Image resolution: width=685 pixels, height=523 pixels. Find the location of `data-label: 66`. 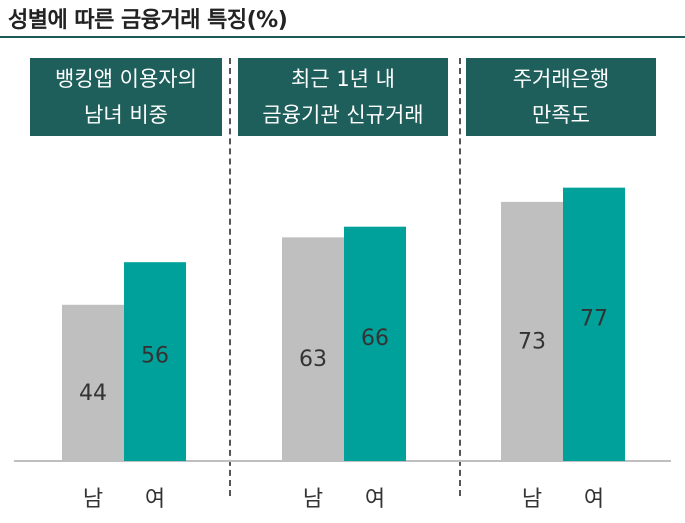

data-label: 66 is located at coordinates (375, 338).